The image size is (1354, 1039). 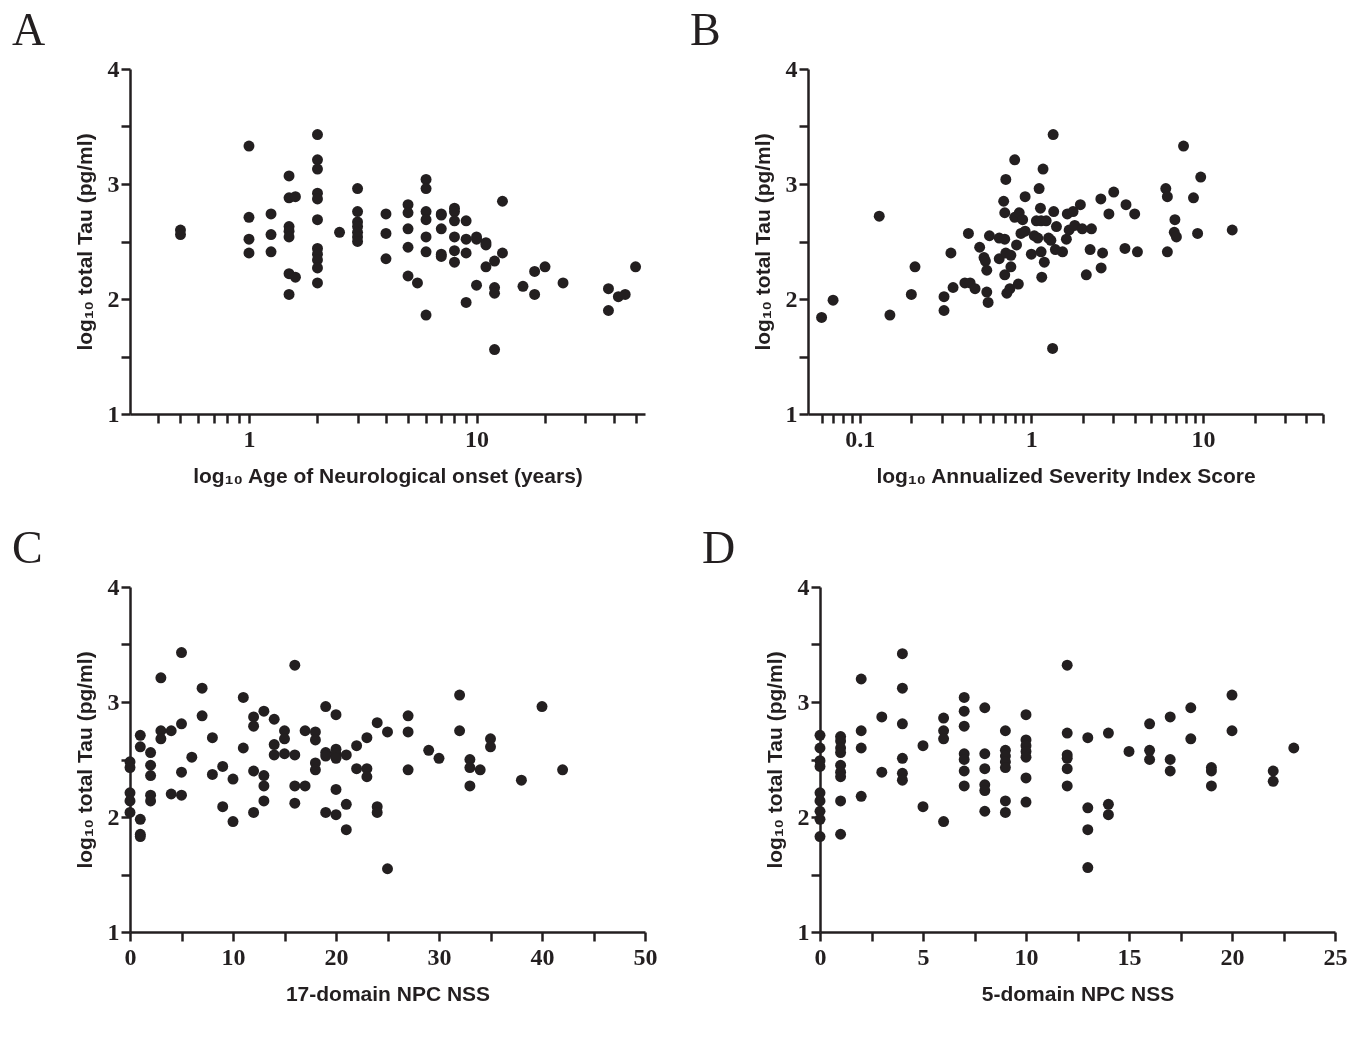 I want to click on chart-title: A, so click(x=29, y=29).